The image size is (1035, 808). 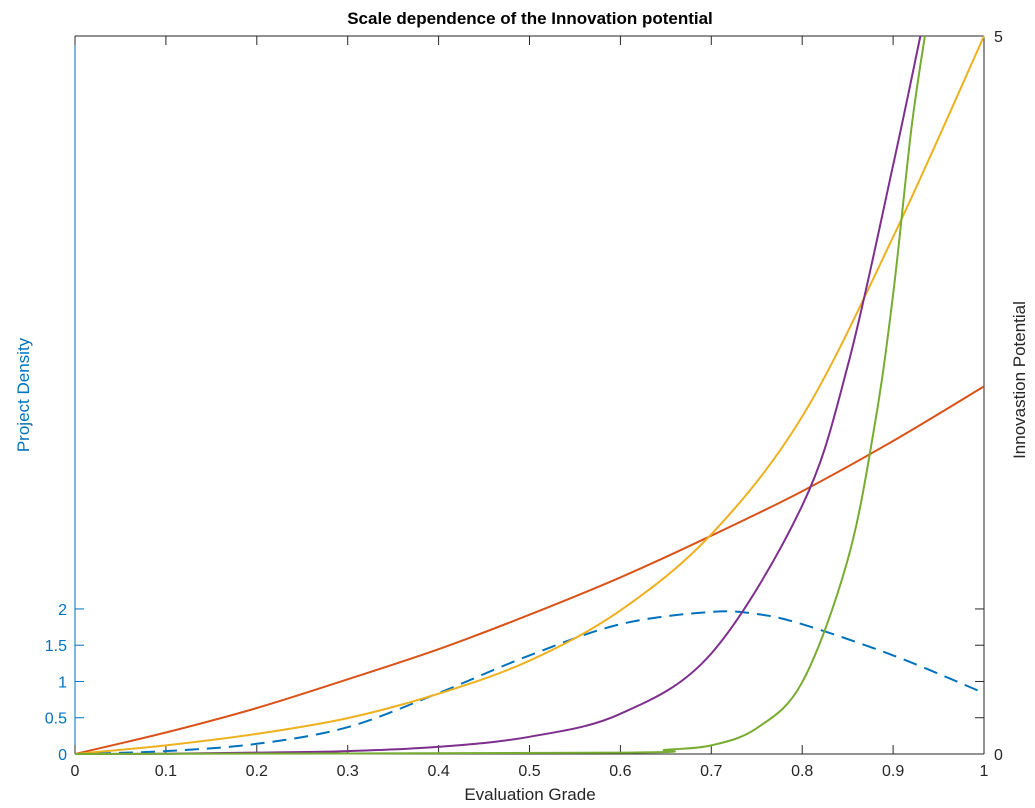 What do you see at coordinates (75, 771) in the screenshot?
I see `x-tick-label: 0` at bounding box center [75, 771].